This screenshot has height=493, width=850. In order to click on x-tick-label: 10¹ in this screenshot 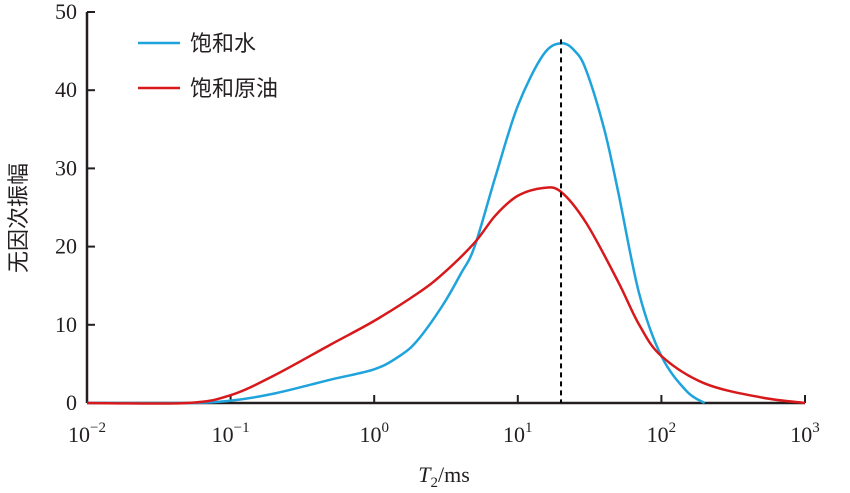, I will do `click(518, 433)`.